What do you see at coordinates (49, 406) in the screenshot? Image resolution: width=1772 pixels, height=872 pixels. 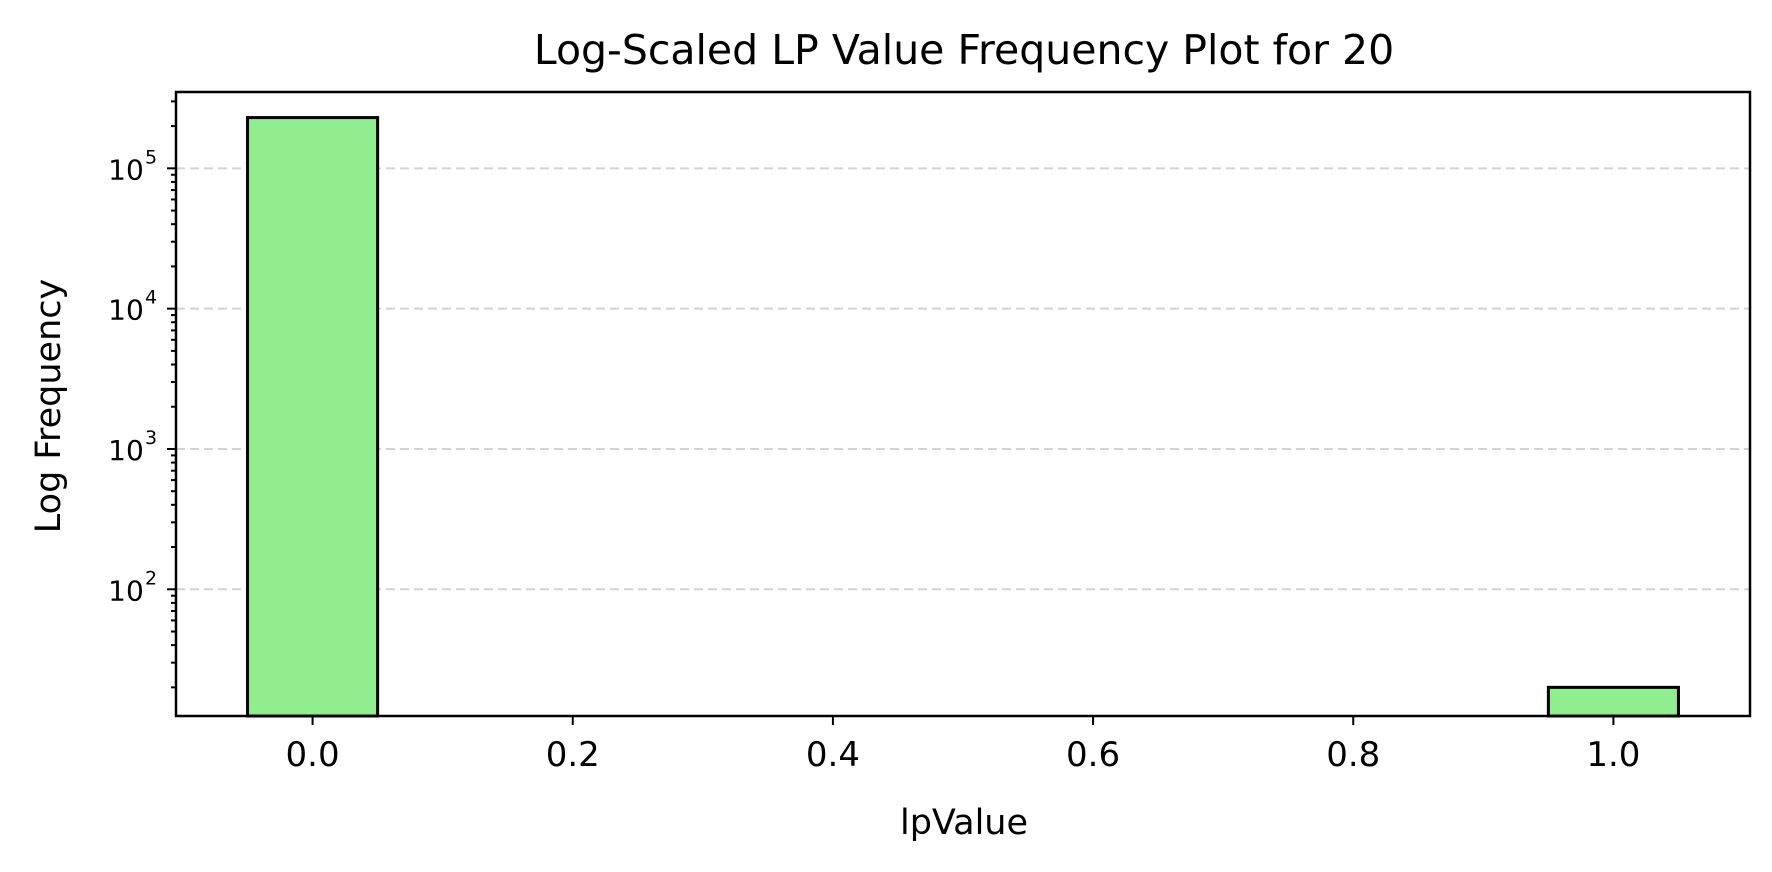 I see `y-axis-label: Log Frequency` at bounding box center [49, 406].